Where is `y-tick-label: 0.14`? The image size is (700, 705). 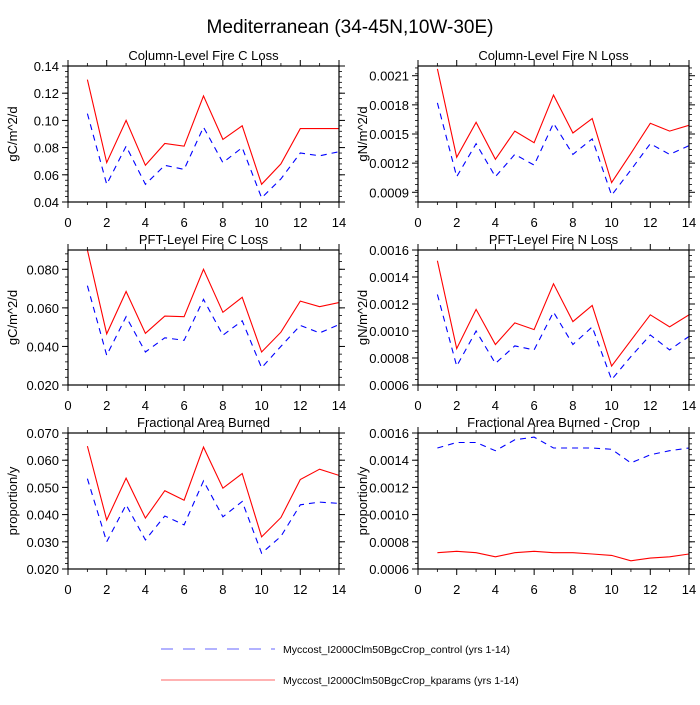
y-tick-label: 0.14 is located at coordinates (46, 66).